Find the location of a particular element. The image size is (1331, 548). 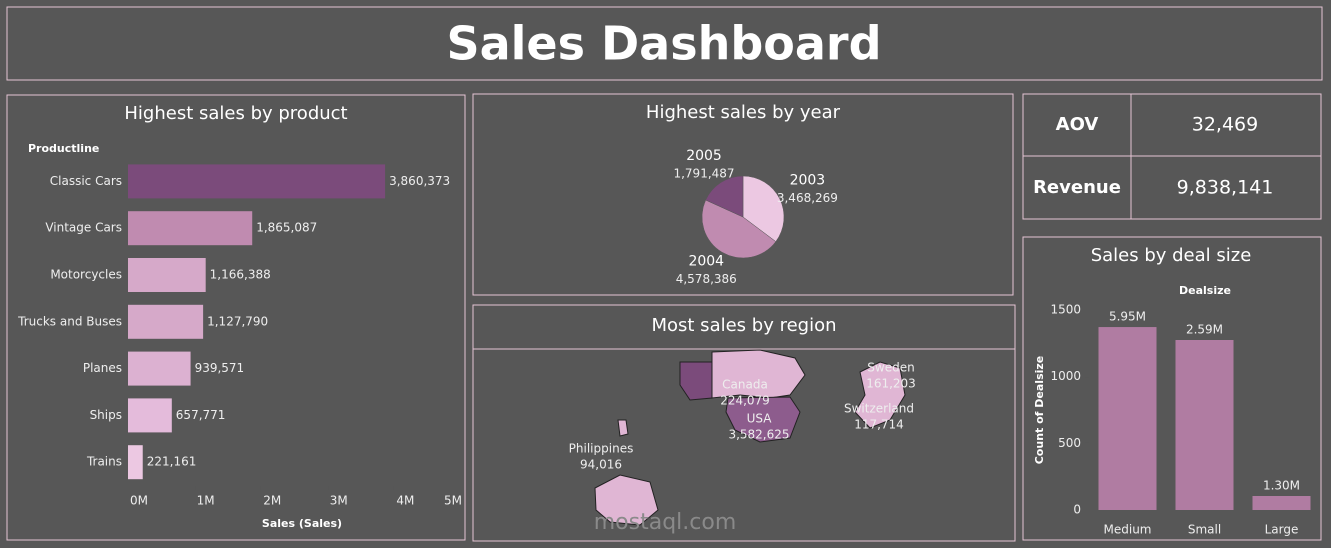

y-tick-label: 0 is located at coordinates (1077, 510).